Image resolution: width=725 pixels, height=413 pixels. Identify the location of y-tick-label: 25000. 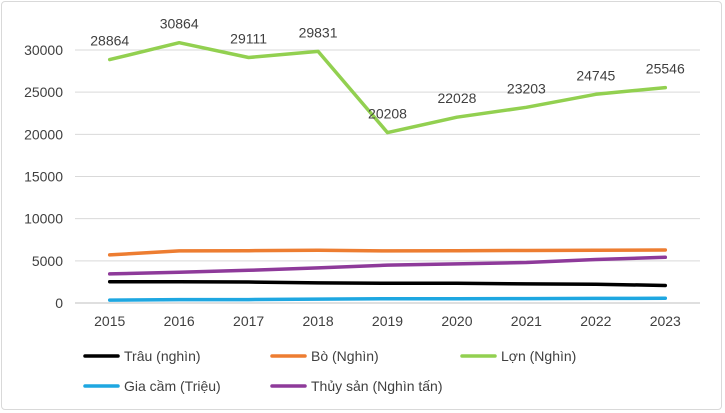
(43, 92).